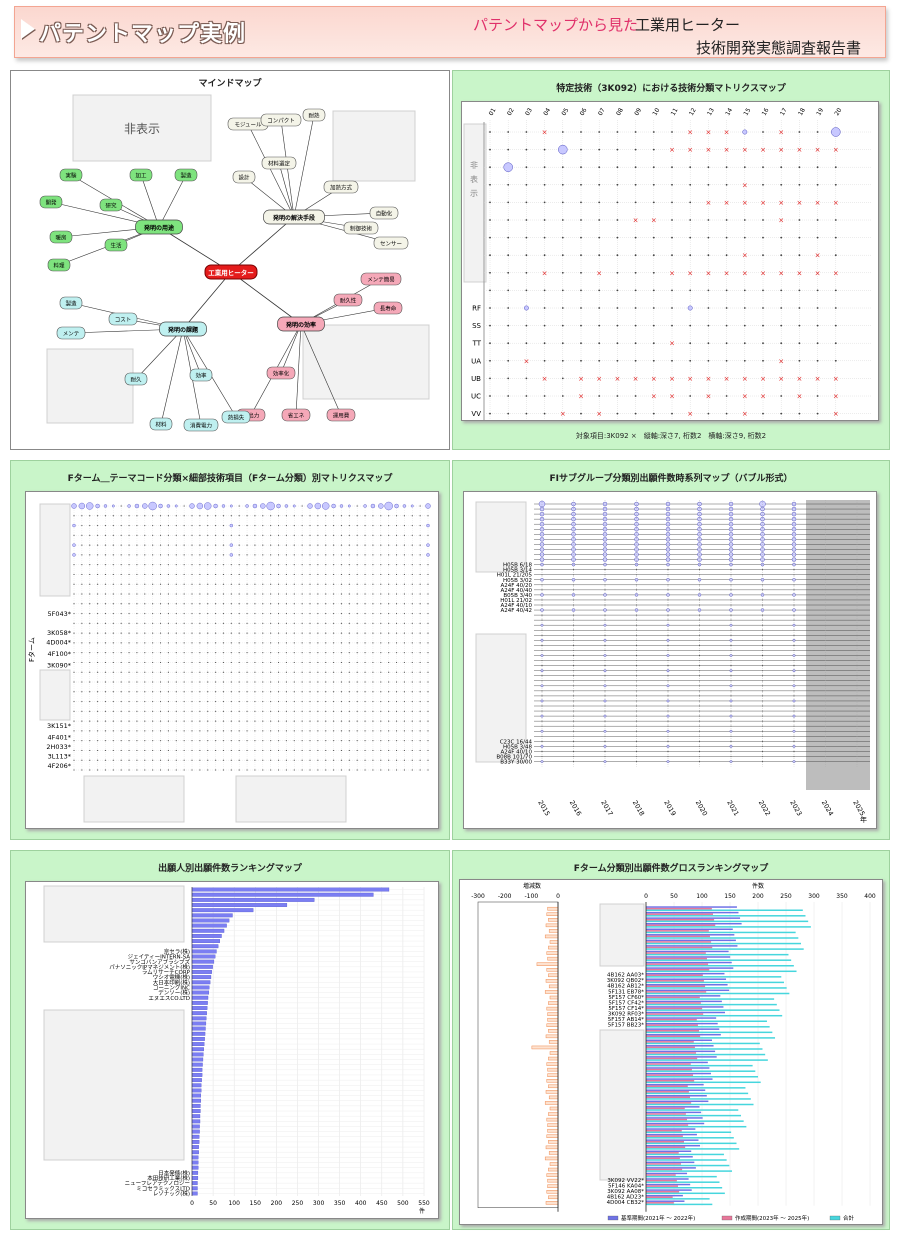 Image resolution: width=900 pixels, height=1250 pixels. I want to click on ar-y-tick: 日本発條(株), so click(174, 1173).